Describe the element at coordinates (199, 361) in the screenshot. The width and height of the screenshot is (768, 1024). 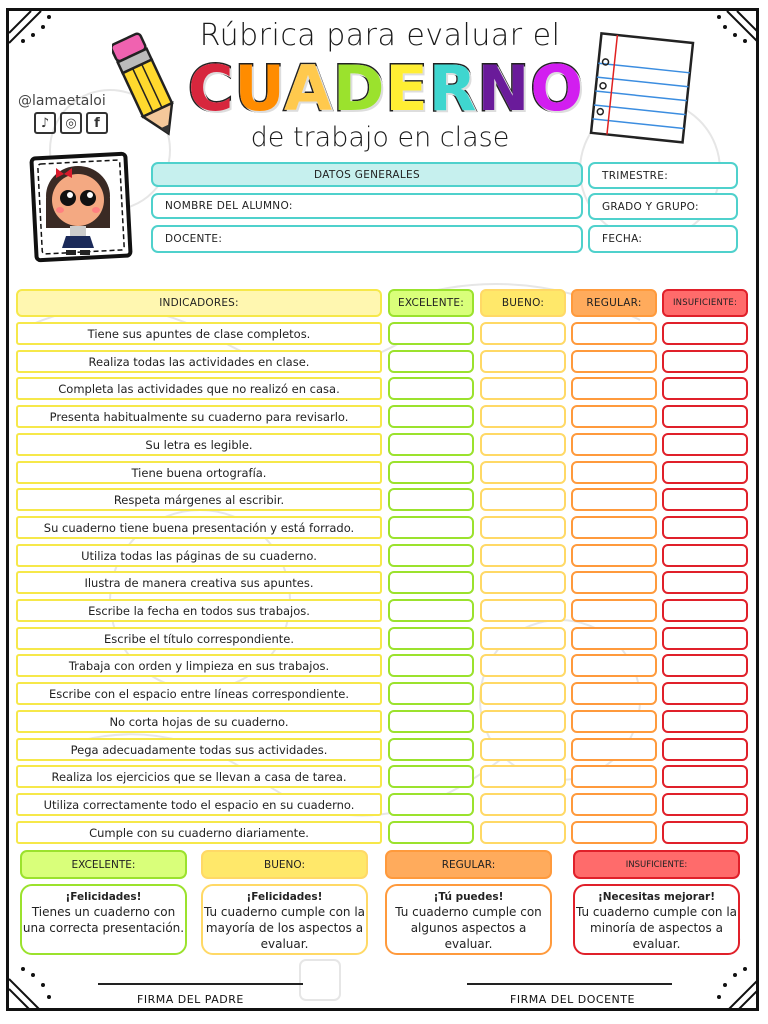
I see `indicator-row: Realiza todas las actividades en clase.` at that location.